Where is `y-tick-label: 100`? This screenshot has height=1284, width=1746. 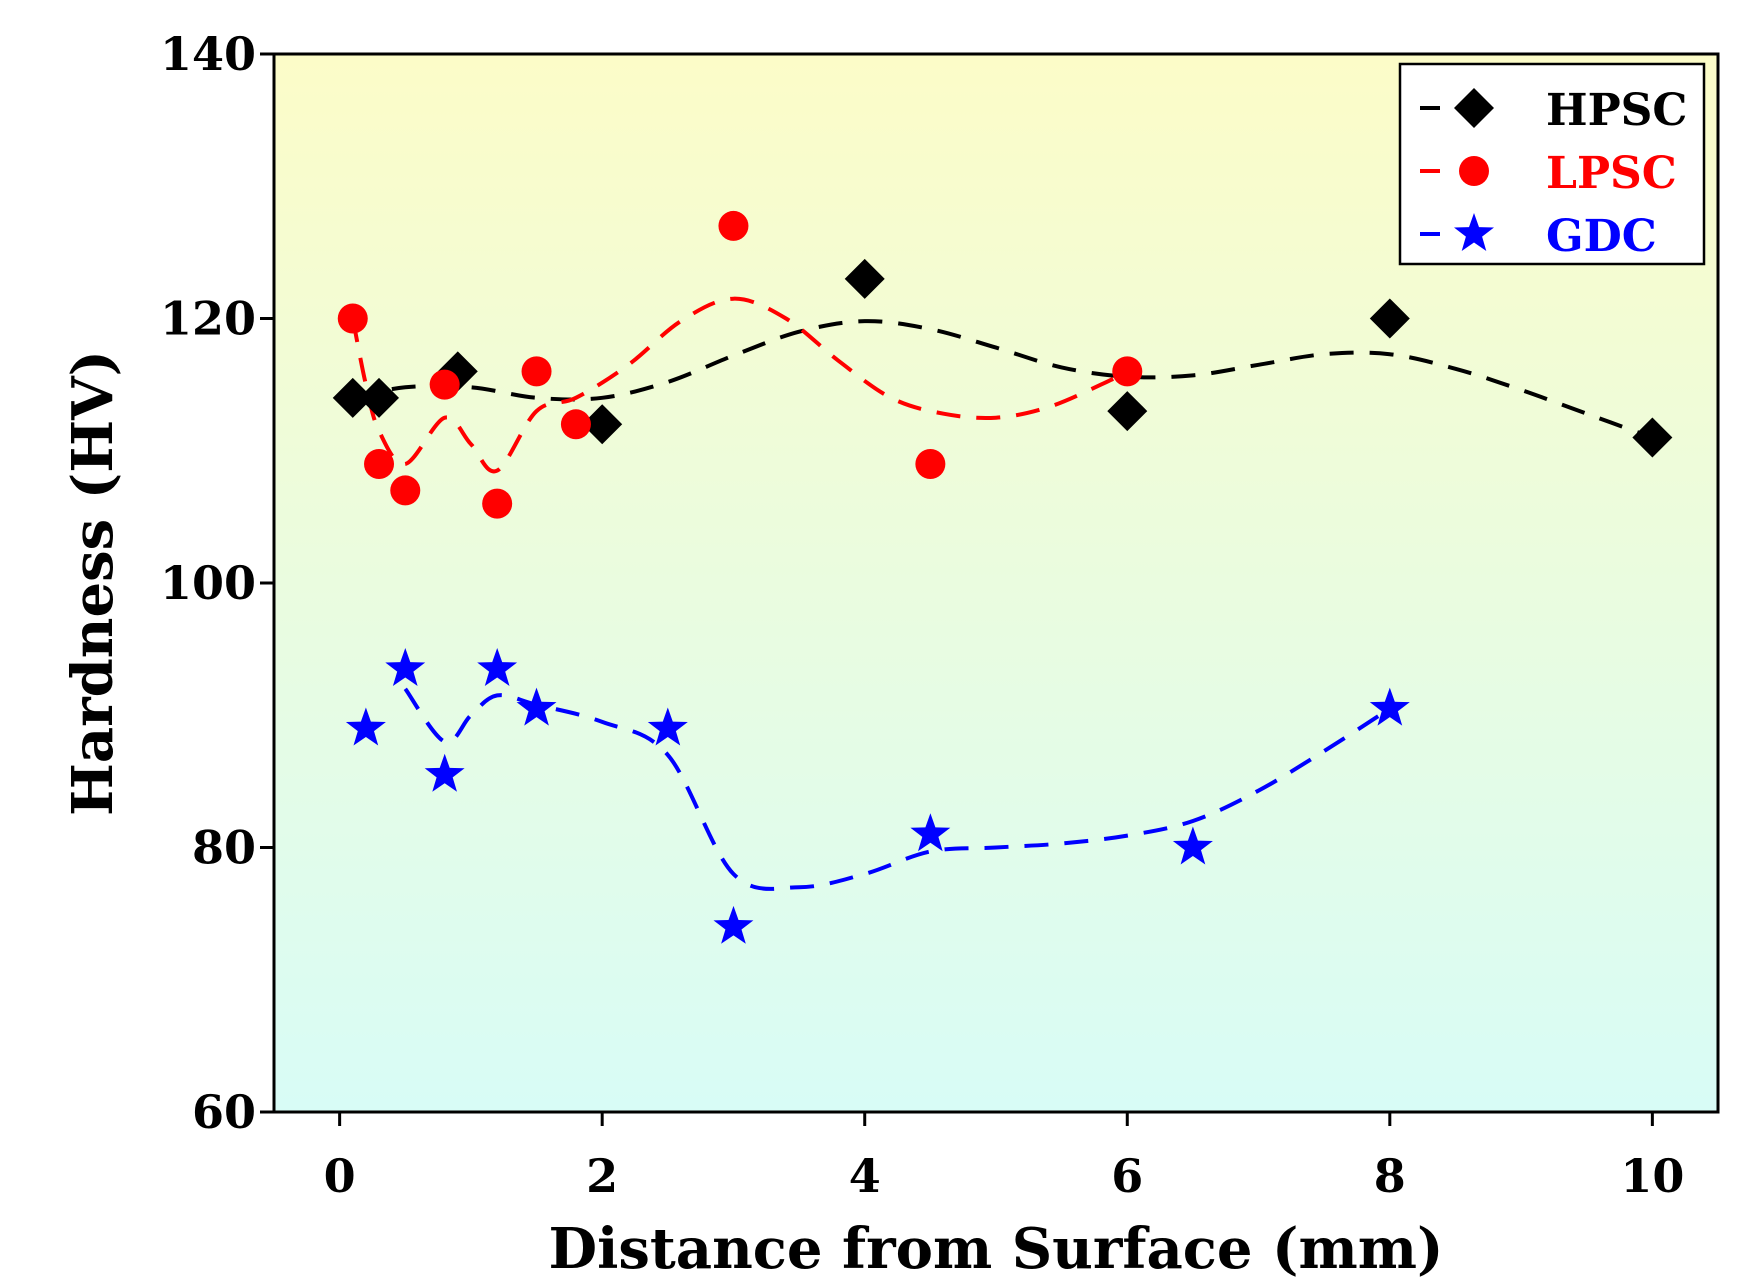
y-tick-label: 100 is located at coordinates (208, 583).